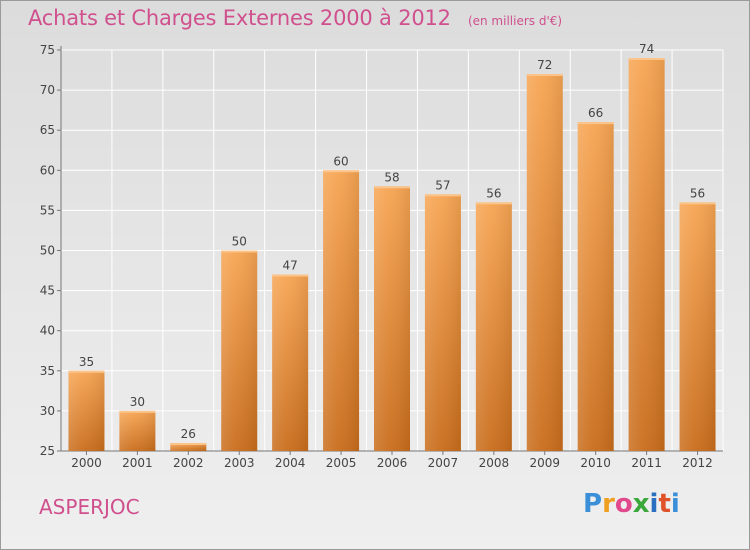 Image resolution: width=750 pixels, height=550 pixels. What do you see at coordinates (137, 463) in the screenshot?
I see `x-tick-label: 2001` at bounding box center [137, 463].